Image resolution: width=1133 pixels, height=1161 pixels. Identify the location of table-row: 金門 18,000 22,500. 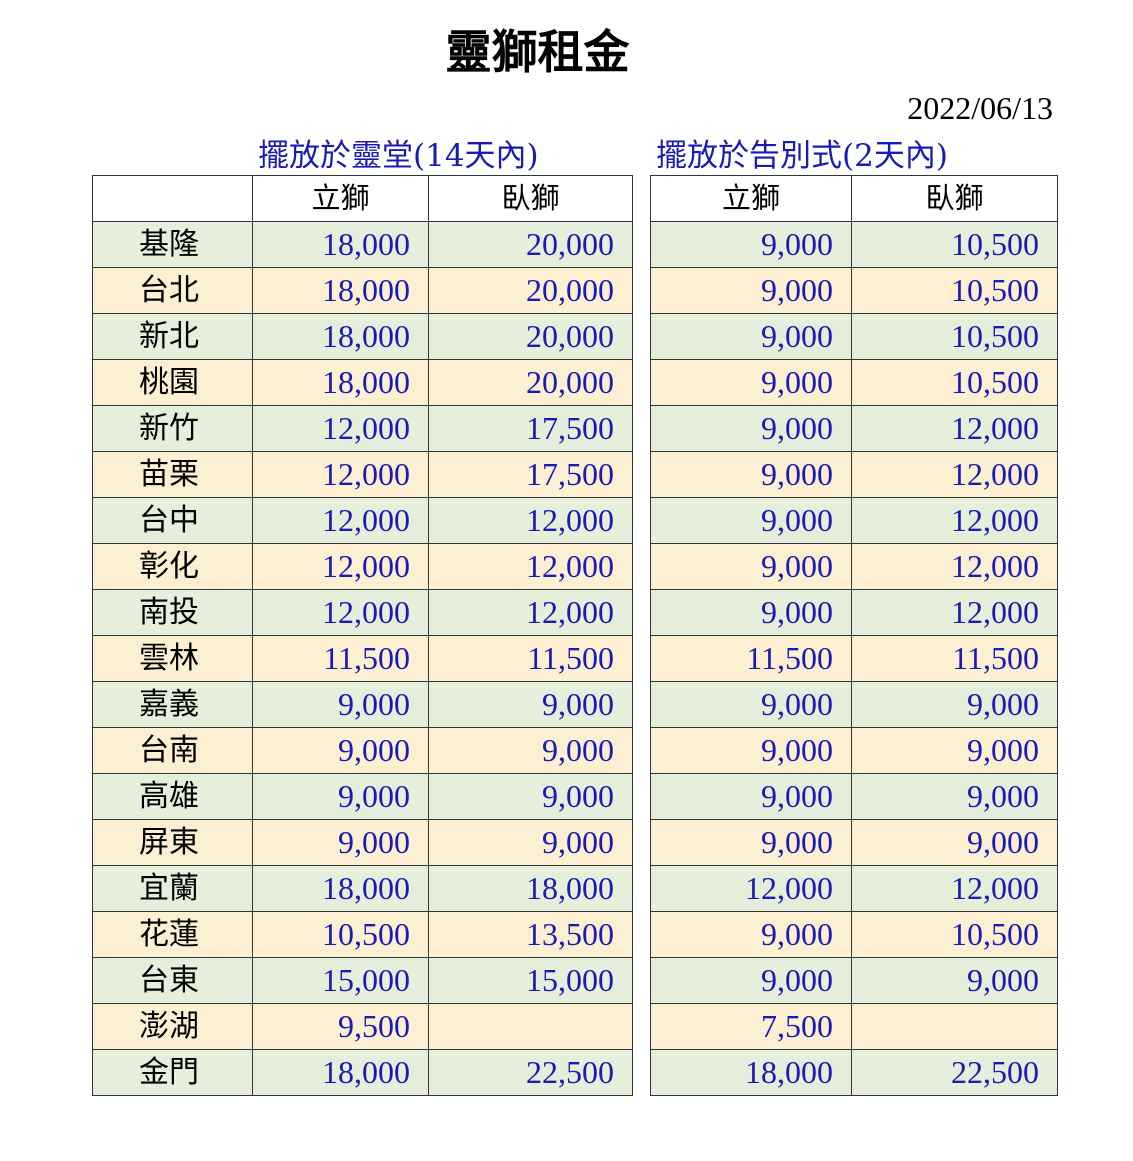
(362, 1072).